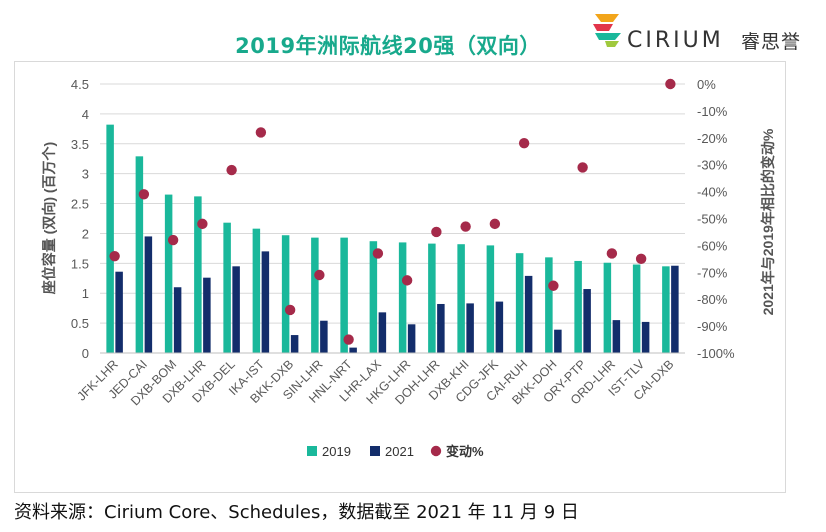  I want to click on y2-tick-label: -80%, so click(712, 299).